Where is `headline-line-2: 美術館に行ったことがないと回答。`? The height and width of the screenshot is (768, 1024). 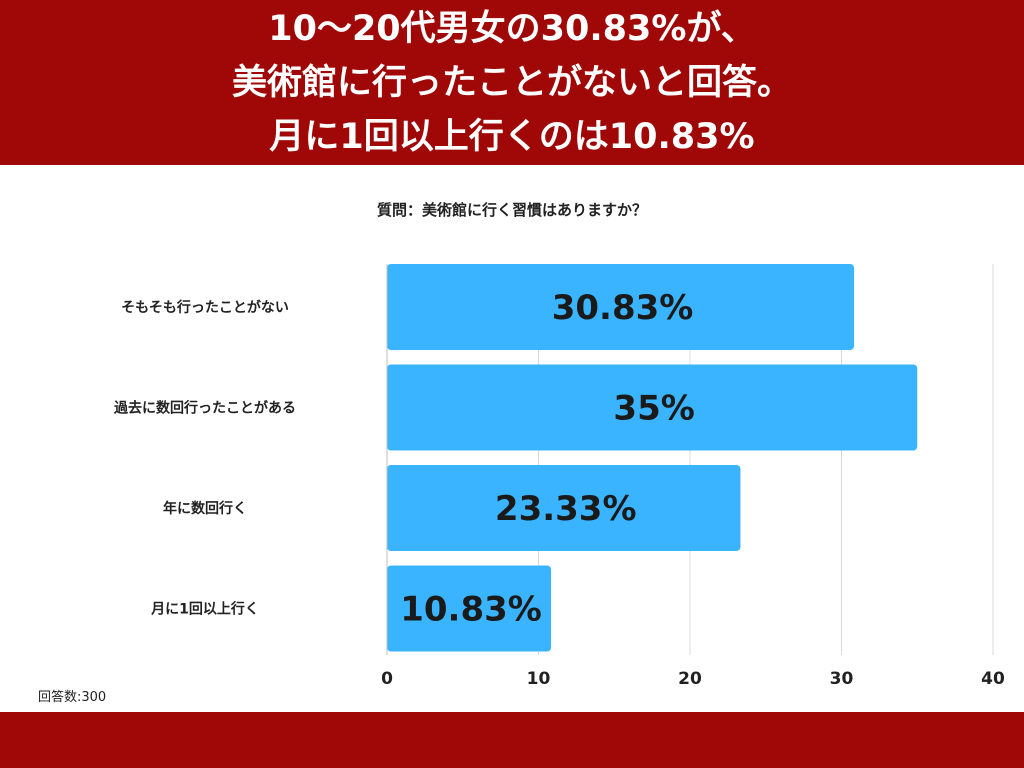
headline-line-2: 美術館に行ったことがないと回答。 is located at coordinates (511, 83).